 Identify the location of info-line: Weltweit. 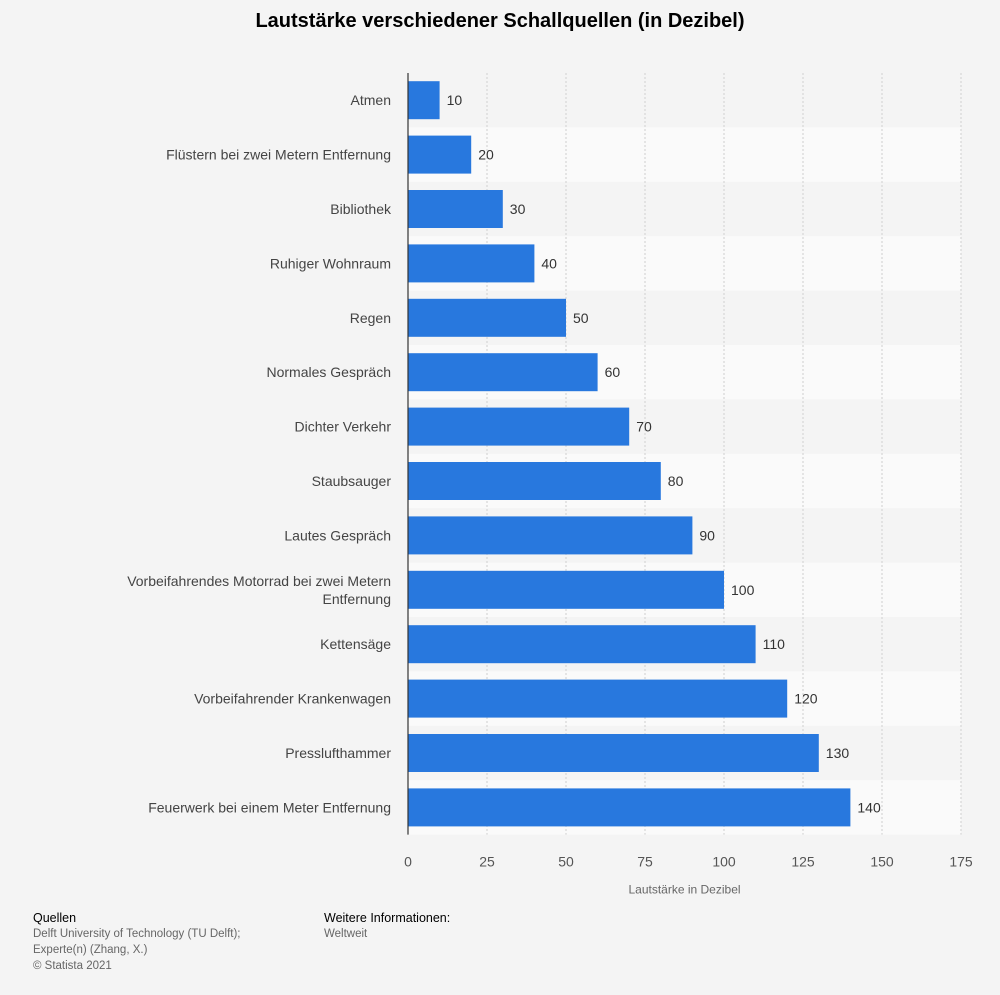
(346, 934).